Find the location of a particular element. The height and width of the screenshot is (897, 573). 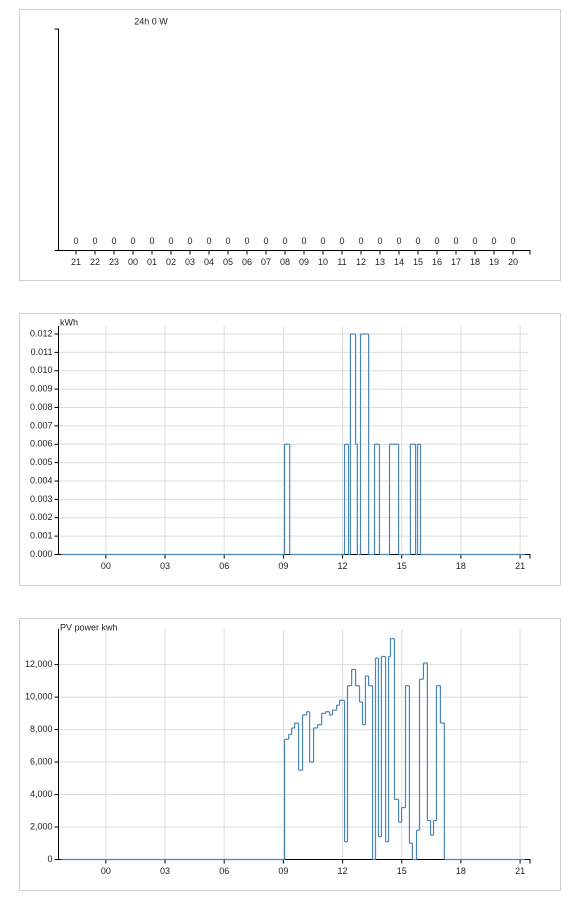

x-tick-label: 01 is located at coordinates (152, 262).